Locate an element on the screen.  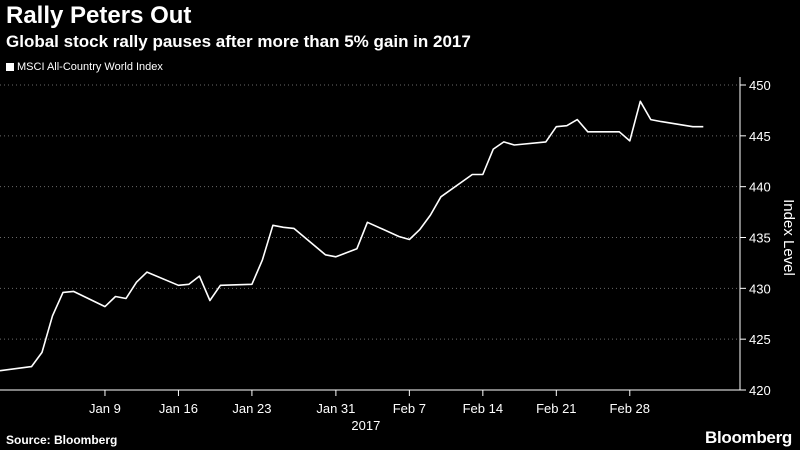
x-tick-label: Feb 14 is located at coordinates (483, 408).